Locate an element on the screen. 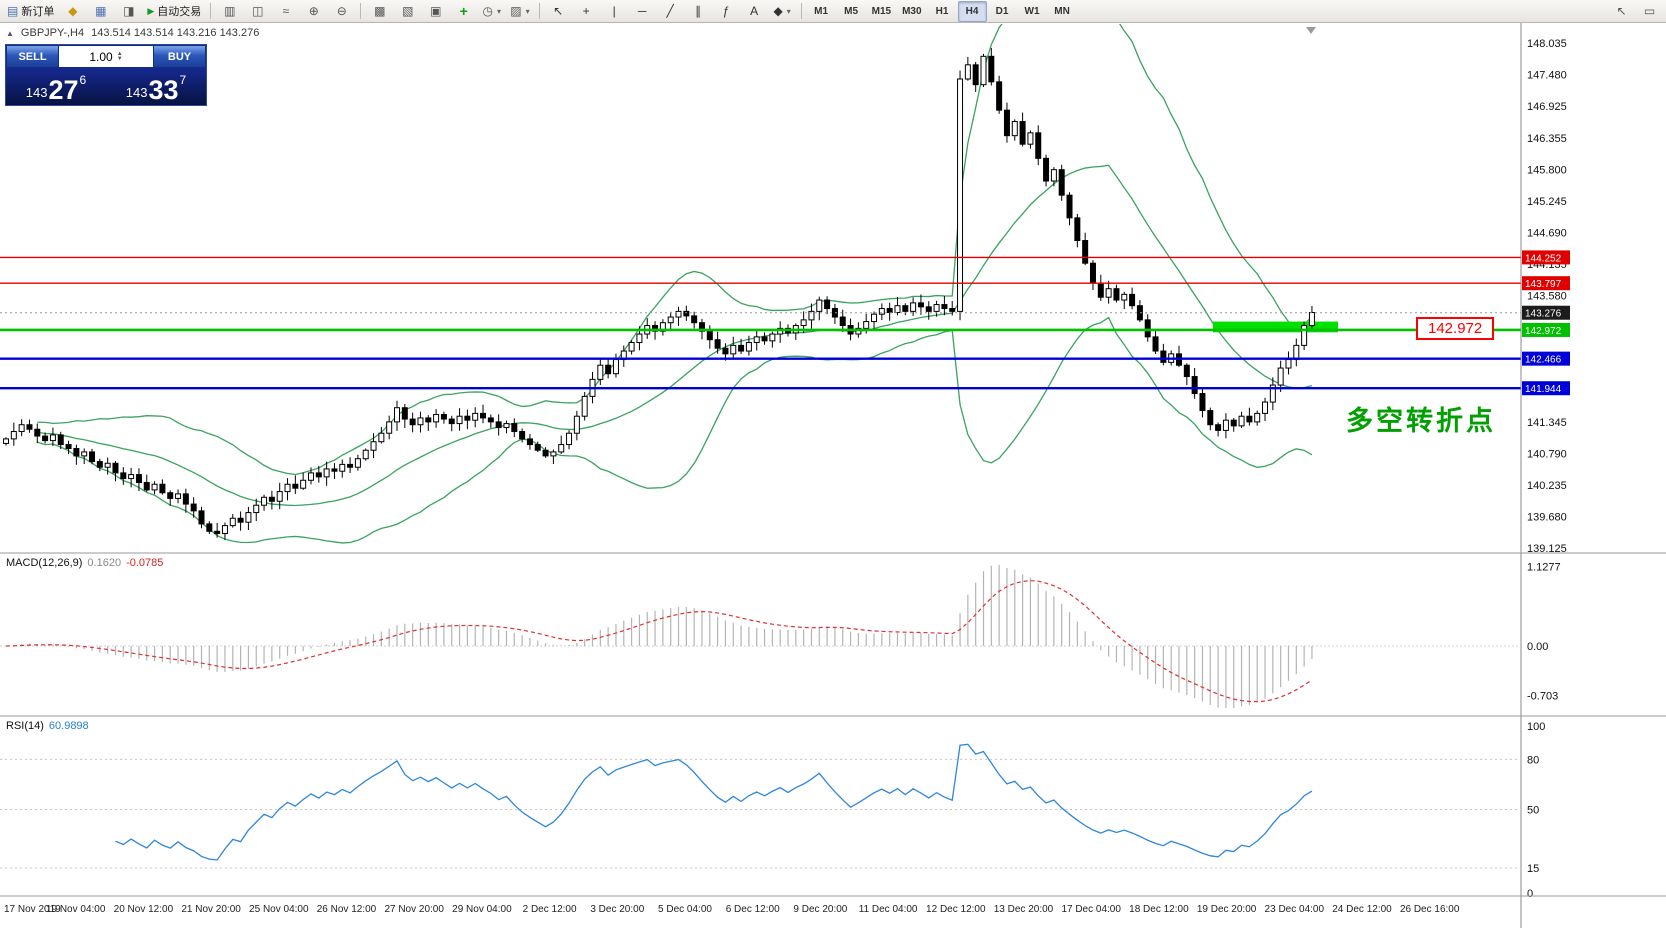 Image resolution: width=1666 pixels, height=949 pixels. cascade-windows-button: ▧ is located at coordinates (407, 11).